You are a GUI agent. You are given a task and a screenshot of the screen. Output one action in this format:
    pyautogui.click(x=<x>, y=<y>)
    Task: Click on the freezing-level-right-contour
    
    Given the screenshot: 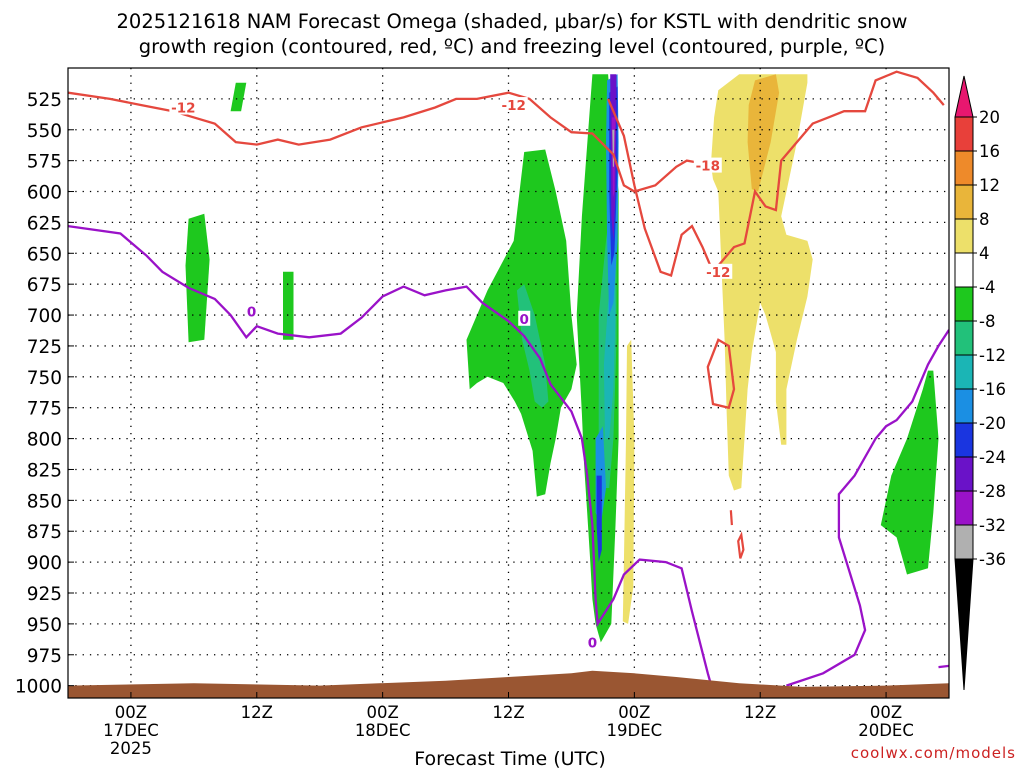 What is the action you would take?
    pyautogui.click(x=867, y=508)
    